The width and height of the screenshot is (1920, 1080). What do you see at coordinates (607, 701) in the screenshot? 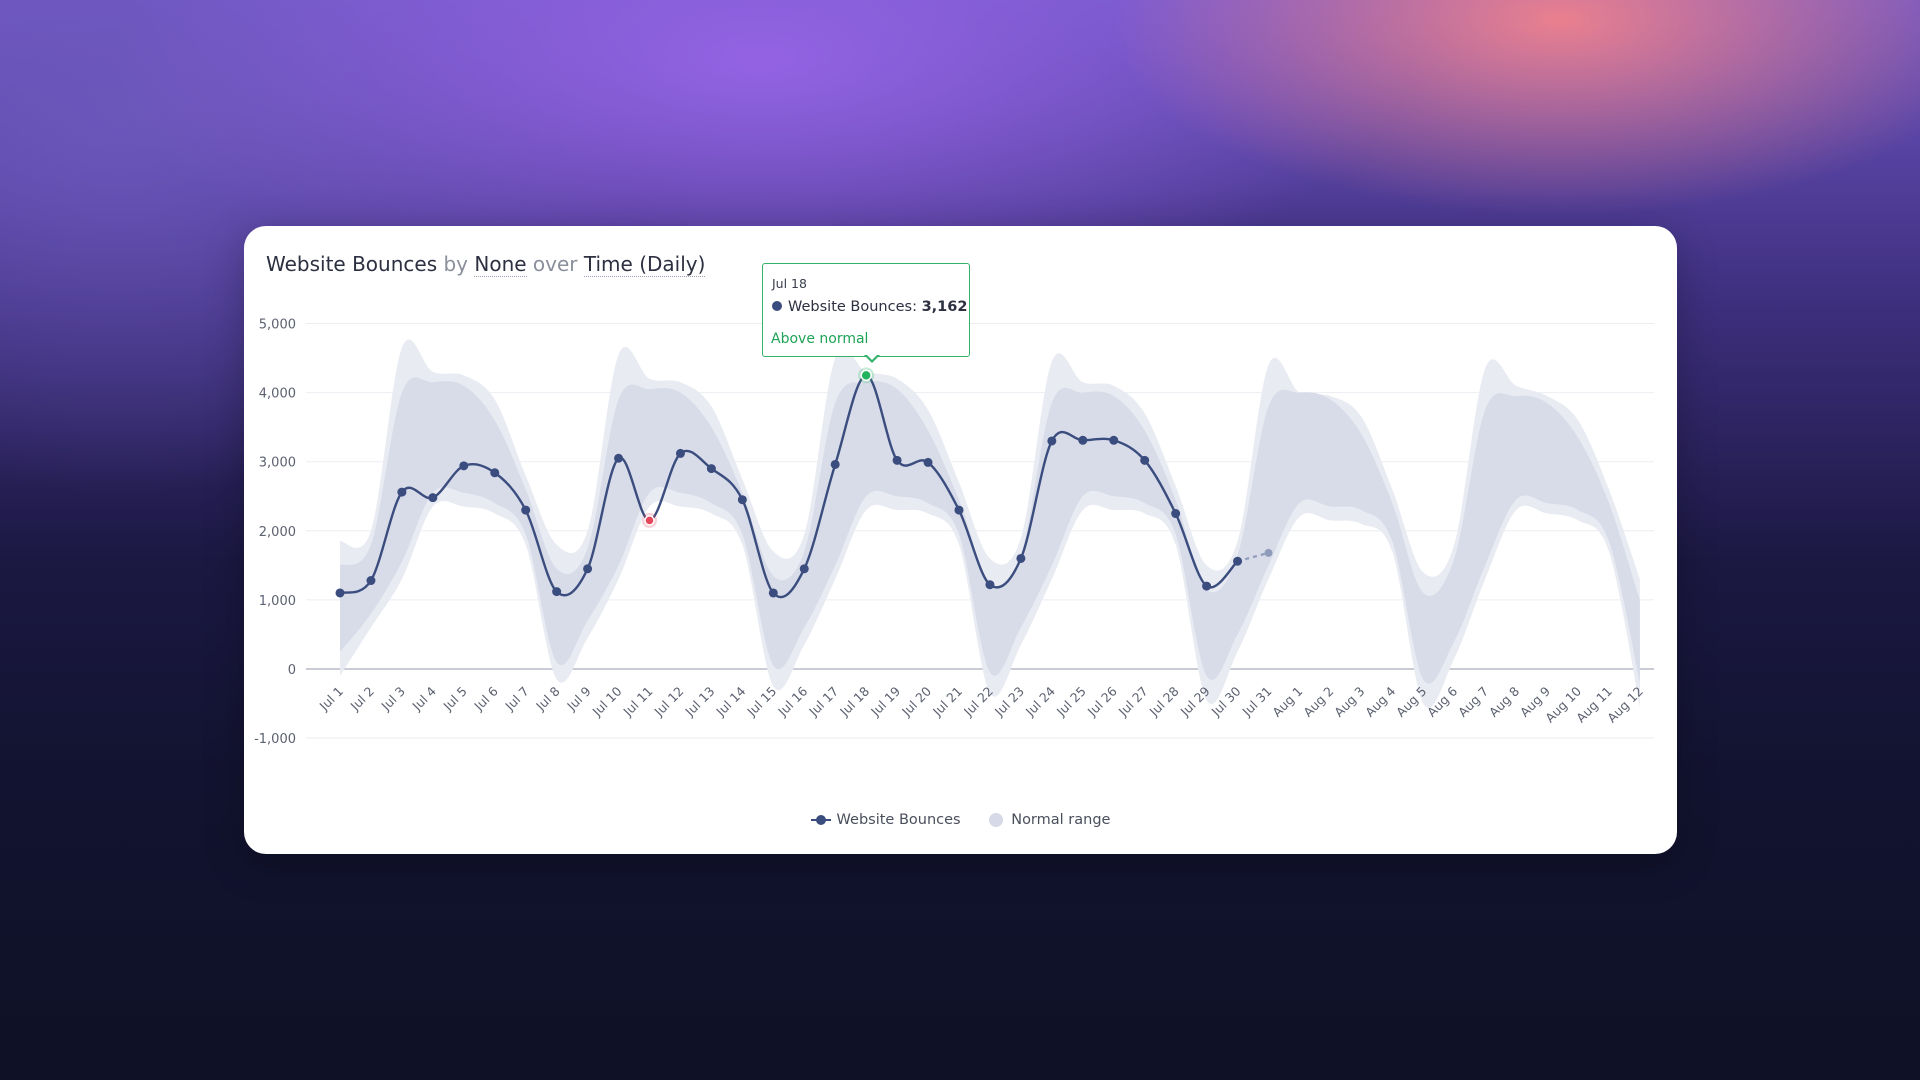
I see `x-tick-label: Jul 10` at bounding box center [607, 701].